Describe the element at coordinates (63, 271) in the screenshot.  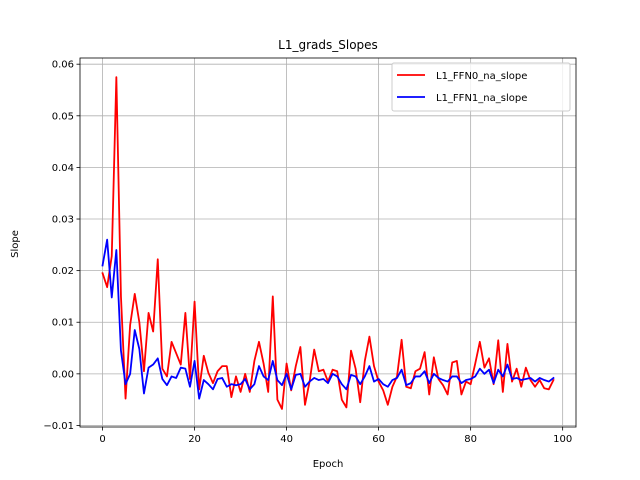
I see `y-tick-label: 0.02` at that location.